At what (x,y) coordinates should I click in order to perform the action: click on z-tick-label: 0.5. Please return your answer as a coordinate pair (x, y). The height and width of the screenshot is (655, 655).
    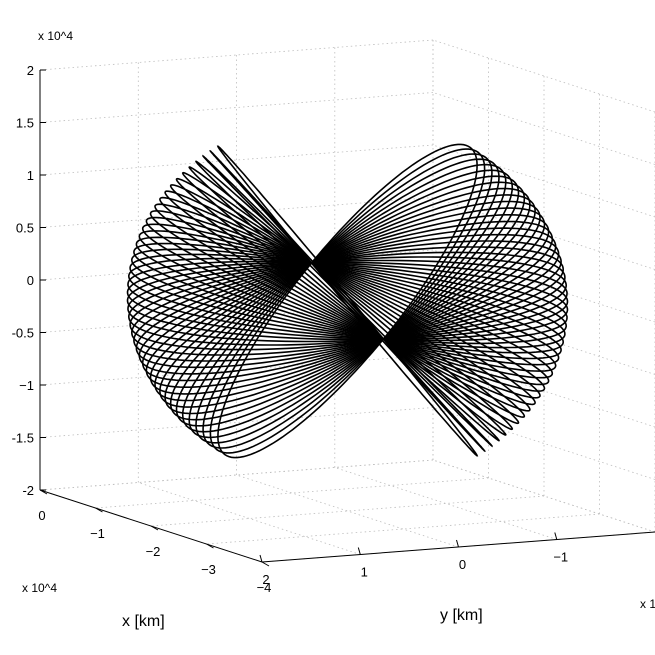
    Looking at the image, I should click on (25, 228).